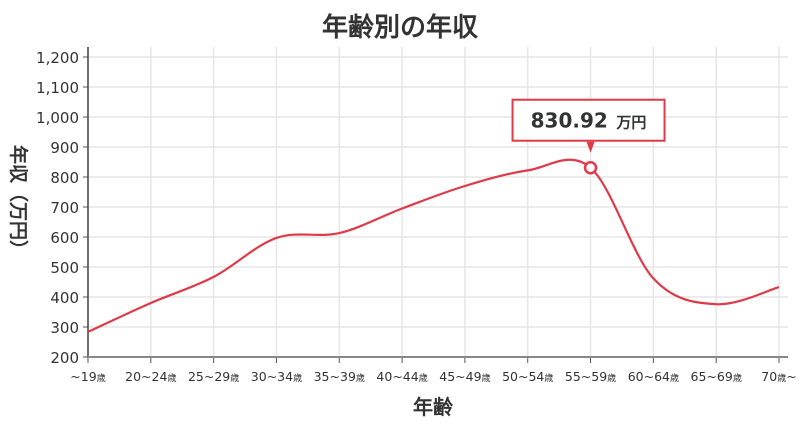  I want to click on tooltip: 830.92 万円, so click(588, 125).